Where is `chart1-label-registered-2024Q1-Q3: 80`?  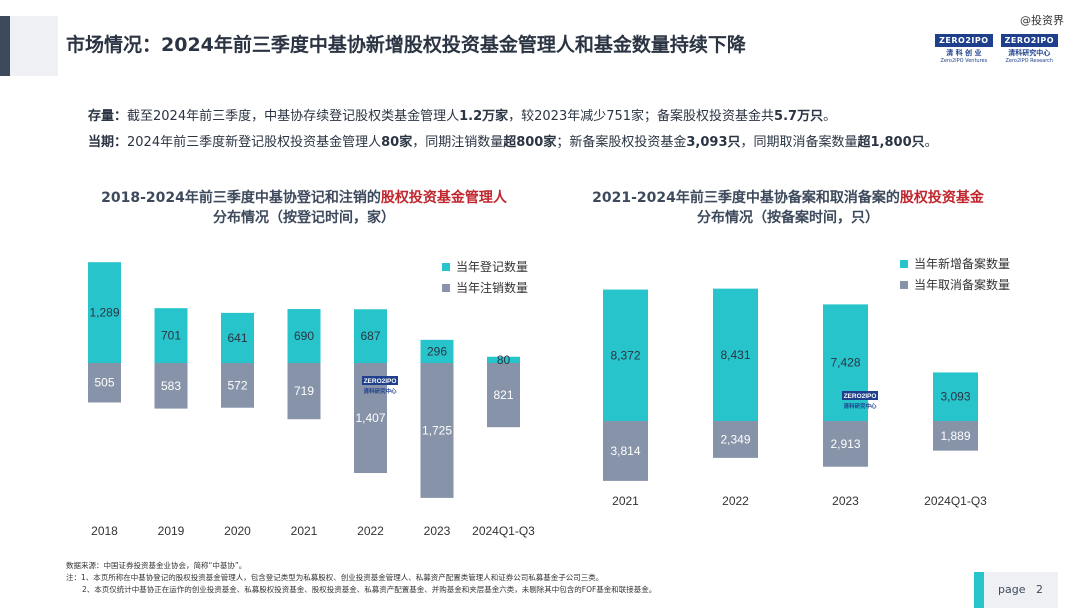 chart1-label-registered-2024Q1-Q3: 80 is located at coordinates (504, 360).